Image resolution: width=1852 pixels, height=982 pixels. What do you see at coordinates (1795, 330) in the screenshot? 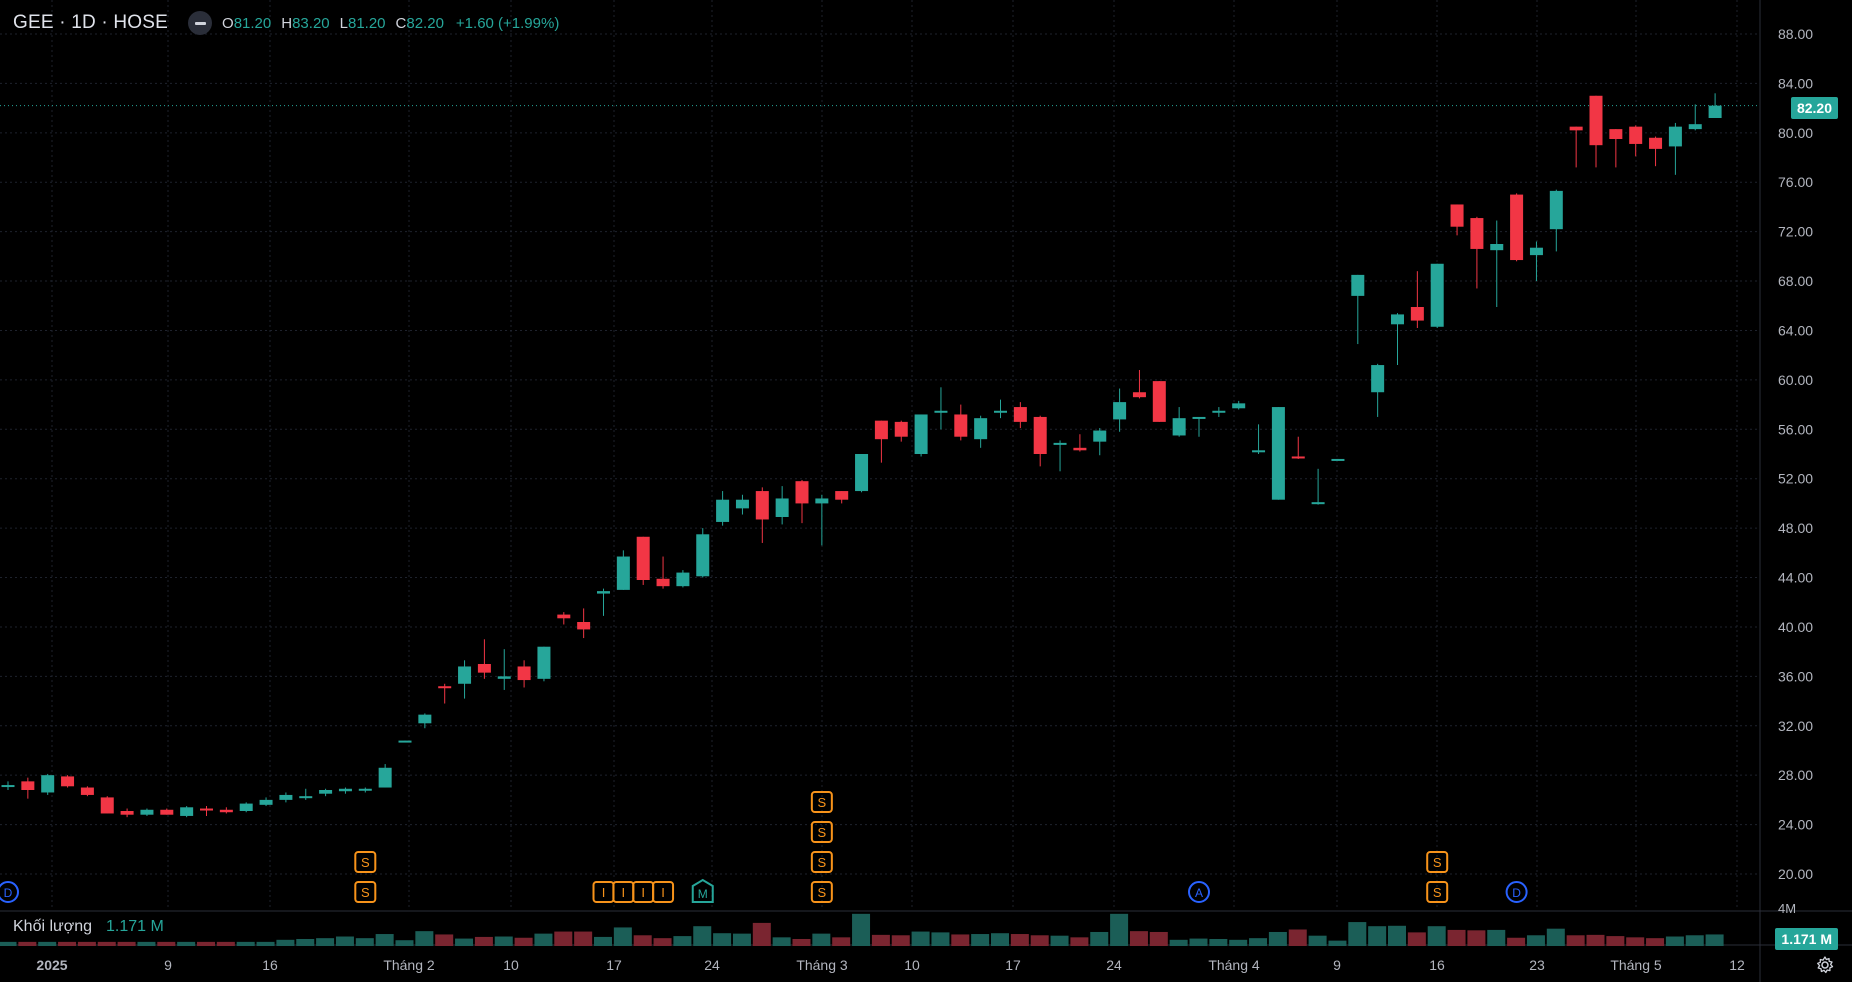
I see `y-tick-label: 64.00` at bounding box center [1795, 330].